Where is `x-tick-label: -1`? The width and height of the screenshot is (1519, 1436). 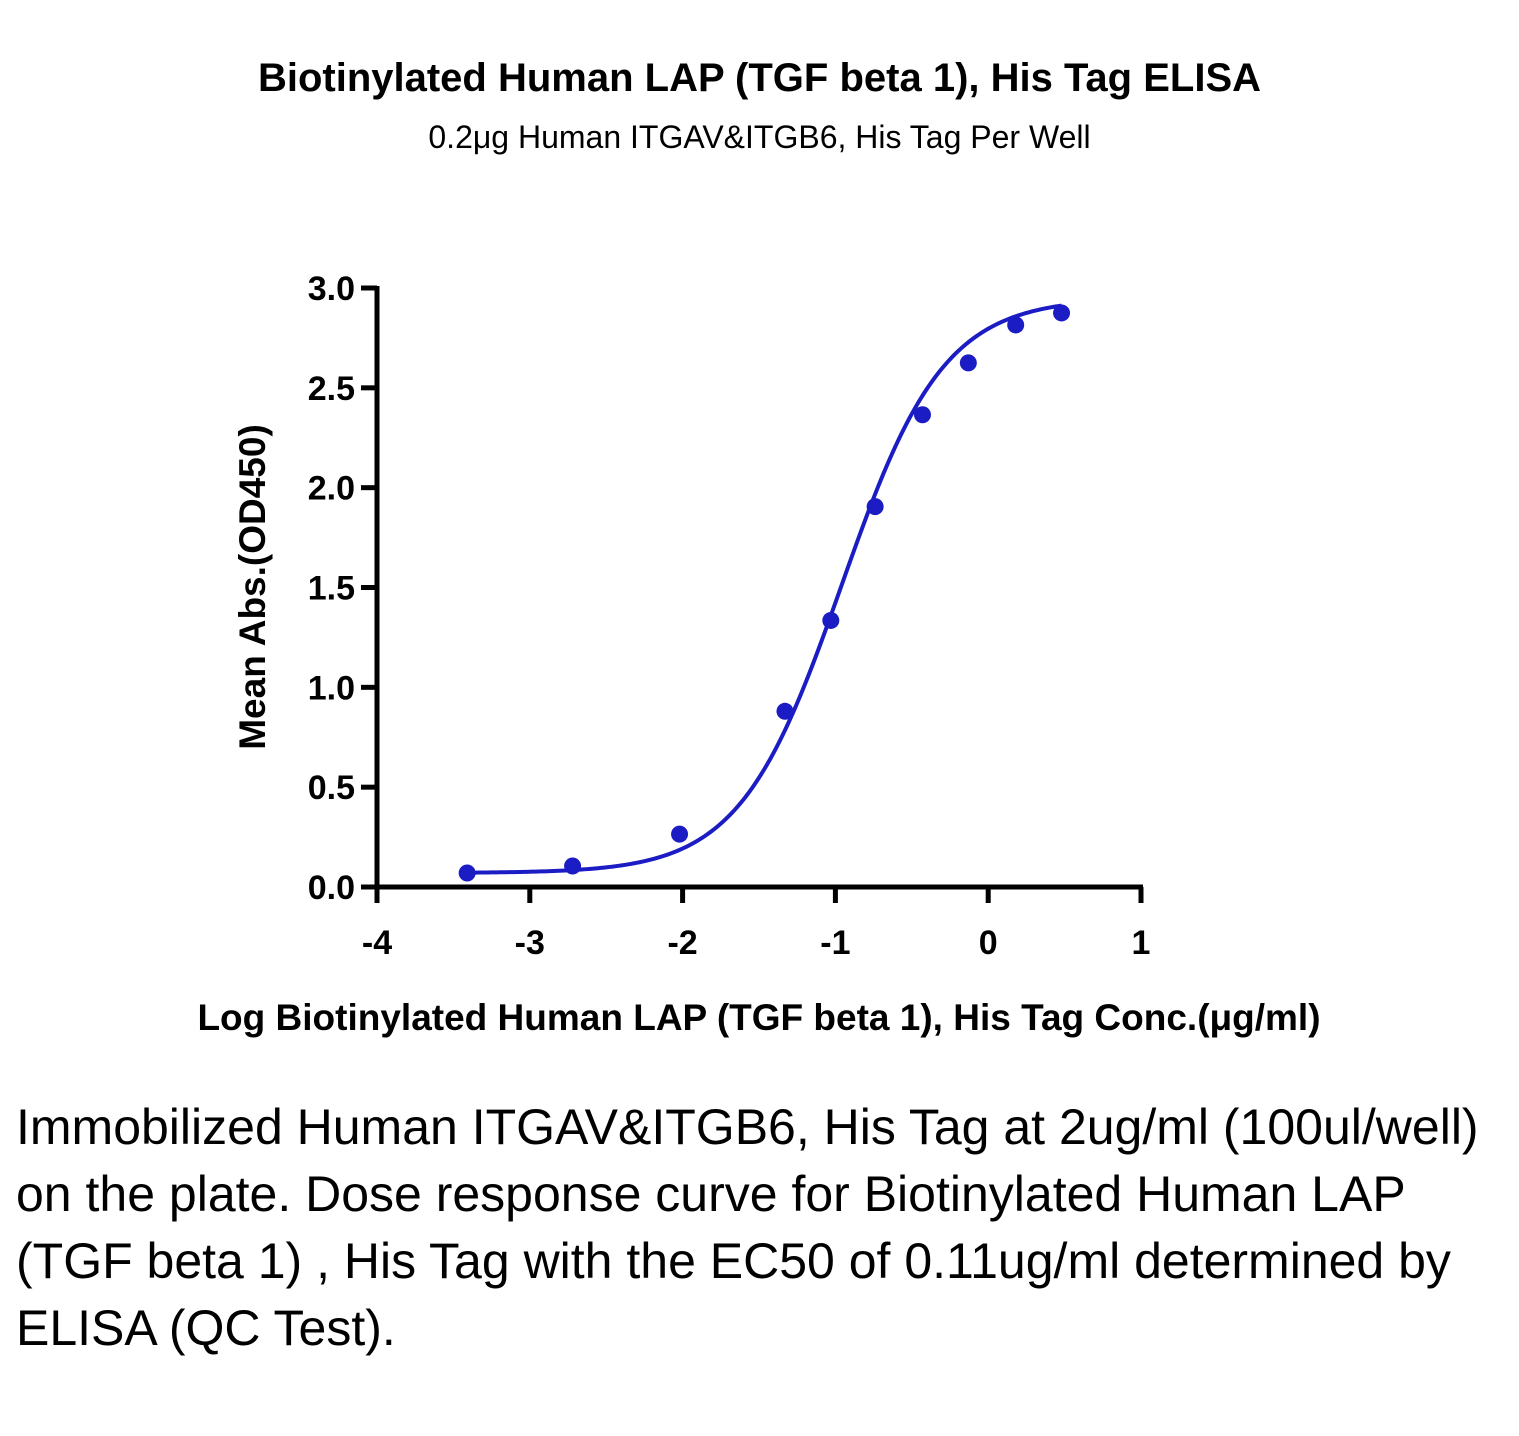
x-tick-label: -1 is located at coordinates (835, 943).